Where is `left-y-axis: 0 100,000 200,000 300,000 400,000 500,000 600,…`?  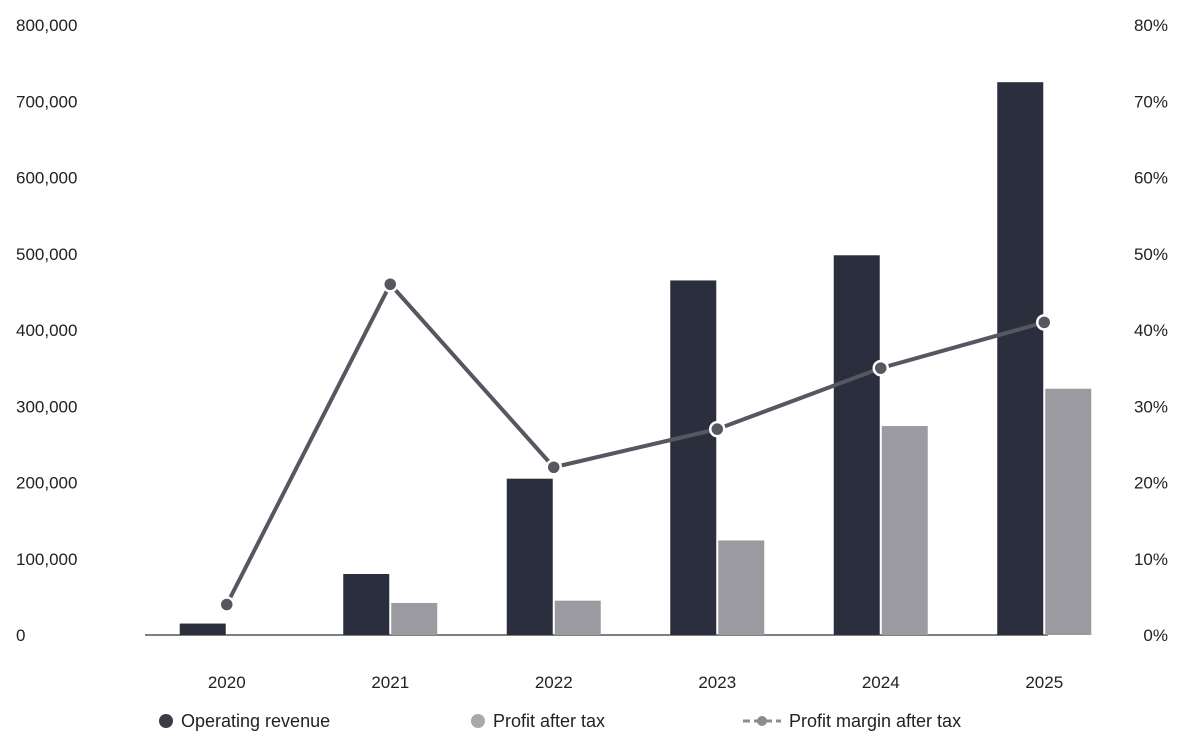 left-y-axis: 0 100,000 200,000 300,000 400,000 500,000 600,… is located at coordinates (46, 330).